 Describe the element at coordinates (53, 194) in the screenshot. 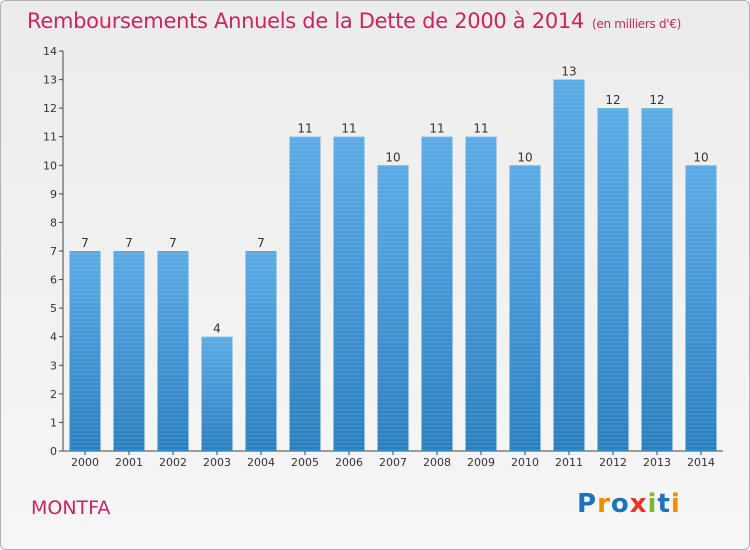

I see `y-tick-label: 9` at that location.